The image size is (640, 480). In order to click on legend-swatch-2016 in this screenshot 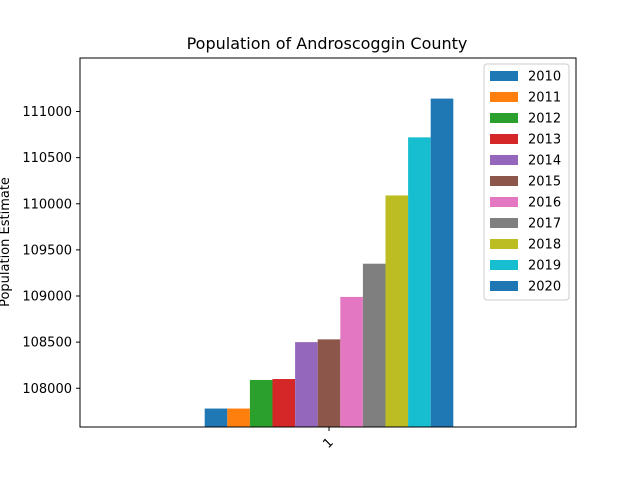, I will do `click(504, 202)`.